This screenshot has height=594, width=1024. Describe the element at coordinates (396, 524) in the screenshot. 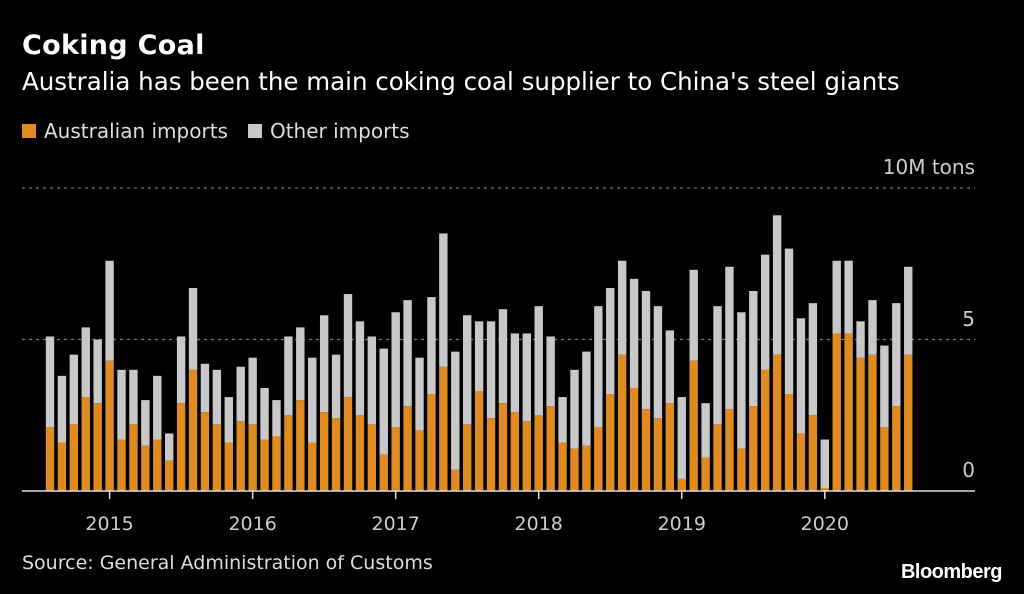

I see `x-tick-label: 2017` at that location.